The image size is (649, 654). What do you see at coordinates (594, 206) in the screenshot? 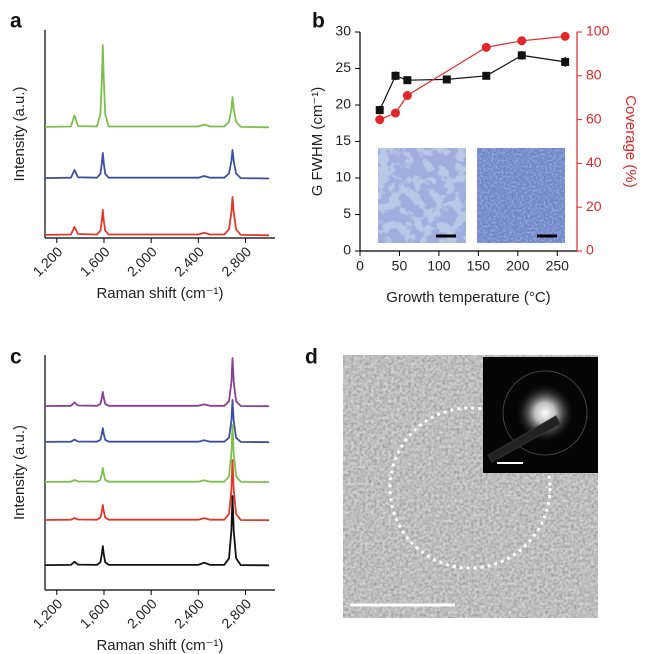
I see `y2-tick-label: 20` at bounding box center [594, 206].